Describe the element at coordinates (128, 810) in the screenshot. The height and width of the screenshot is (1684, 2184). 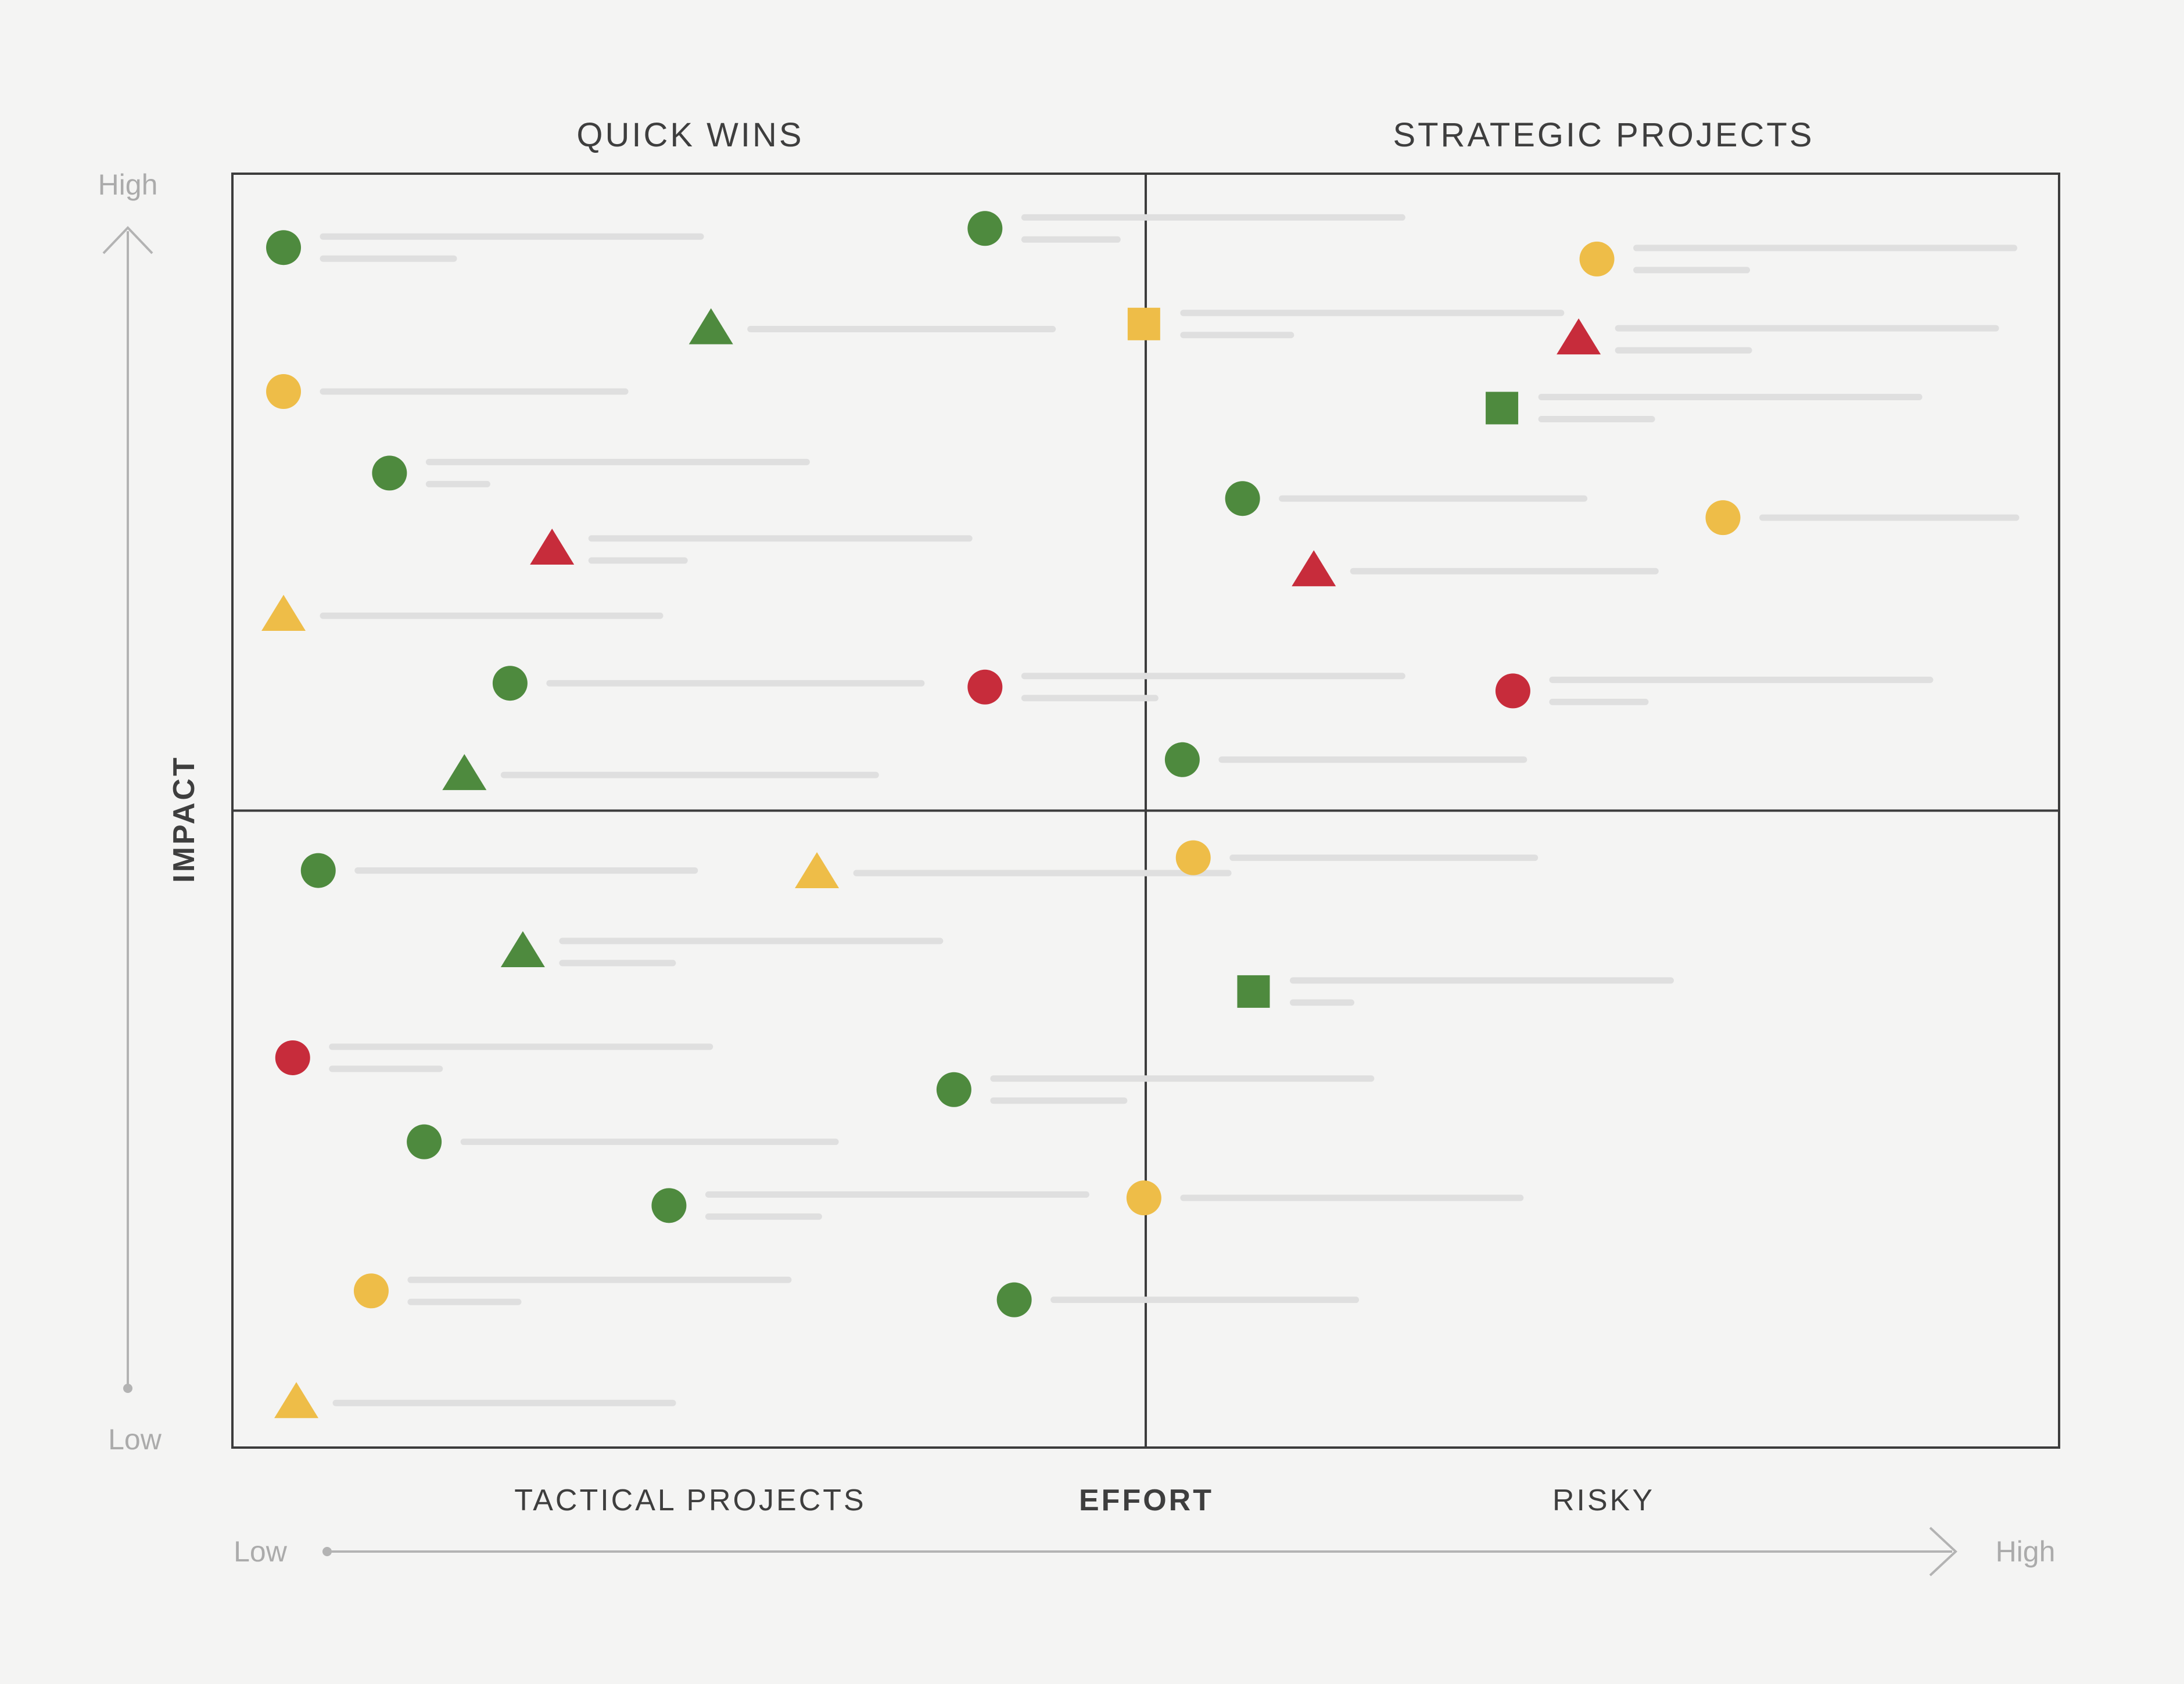
I see `y-axis-arrow` at that location.